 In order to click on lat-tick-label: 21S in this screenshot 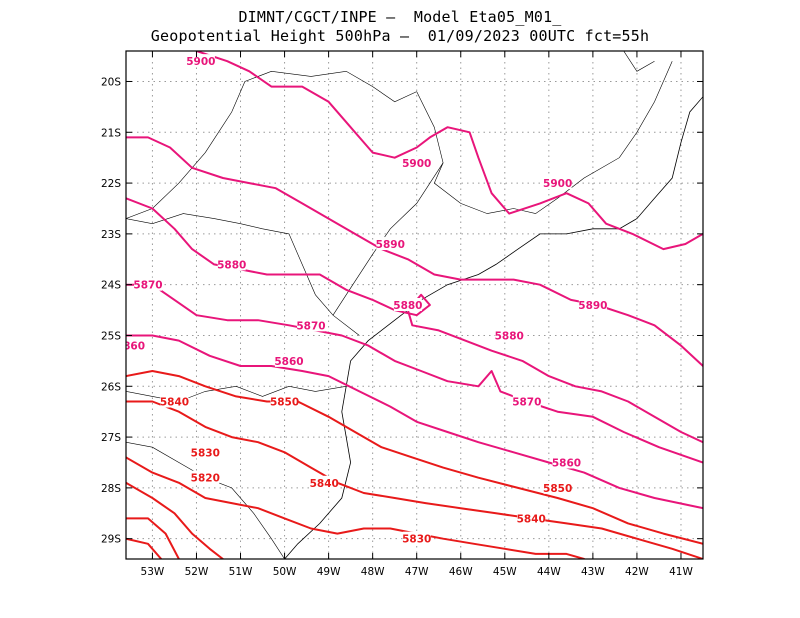, I will do `click(111, 133)`.